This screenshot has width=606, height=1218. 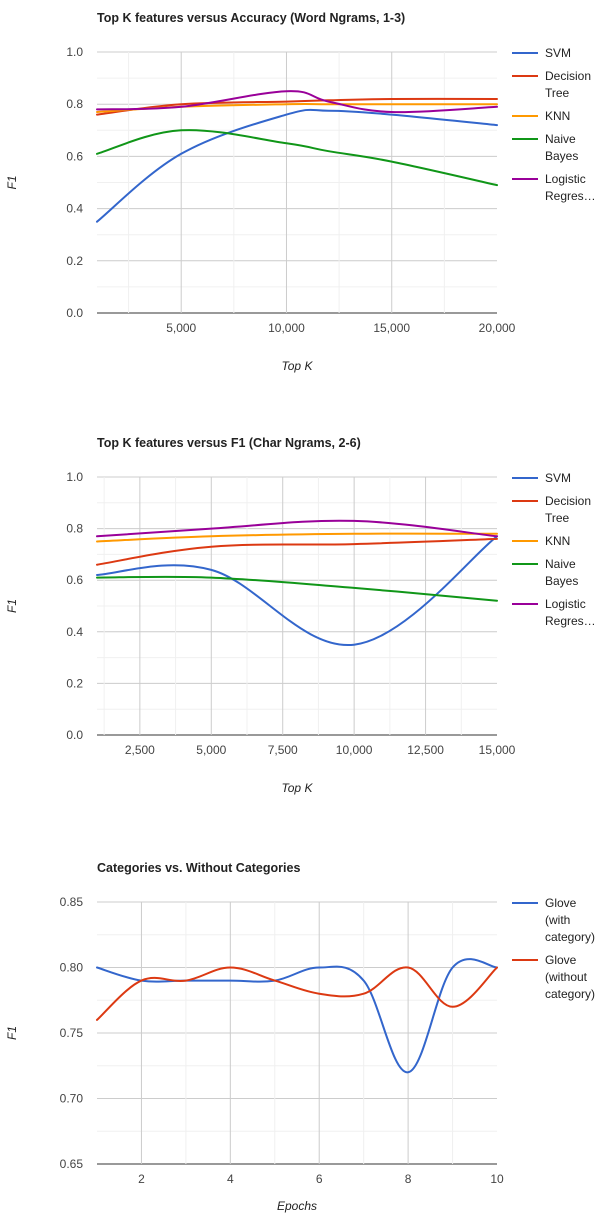 I want to click on legend-label: Glove (without category), so click(x=570, y=977).